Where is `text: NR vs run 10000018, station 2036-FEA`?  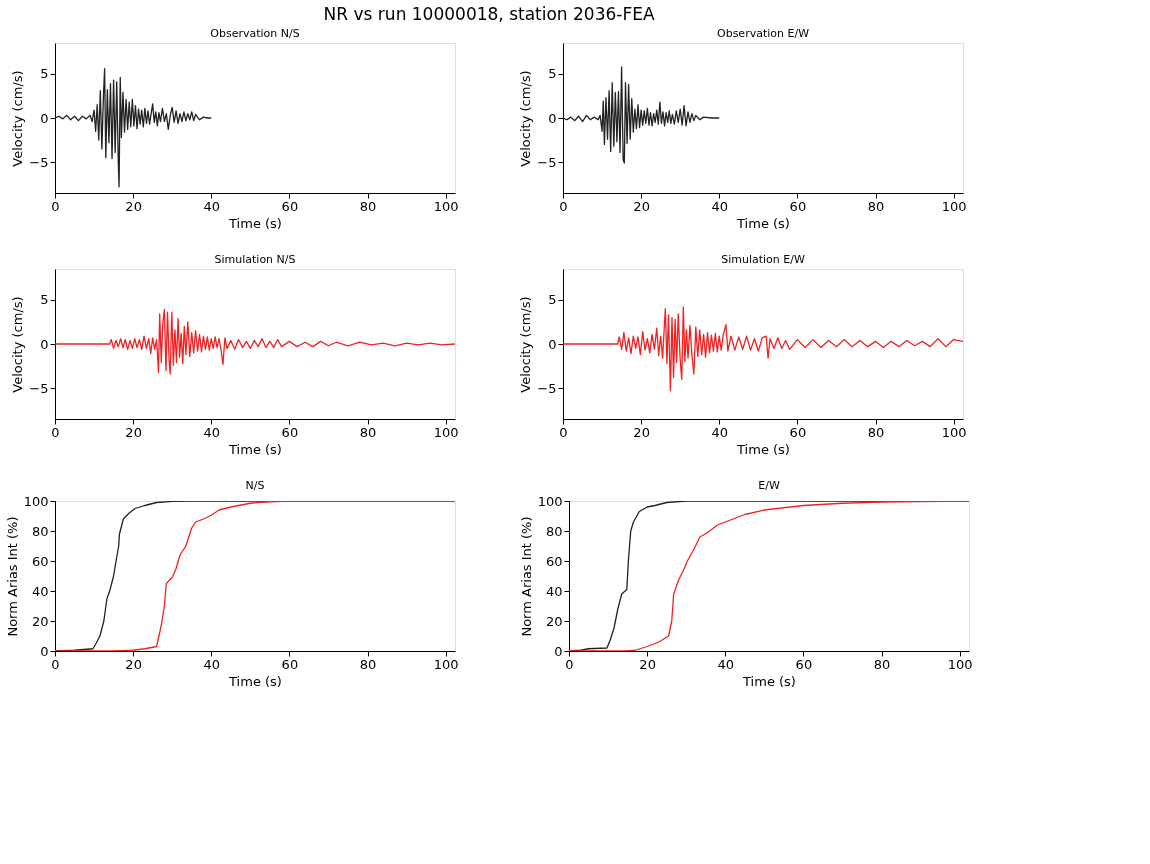
text: NR vs run 10000018, station 2036-FEA is located at coordinates (489, 13).